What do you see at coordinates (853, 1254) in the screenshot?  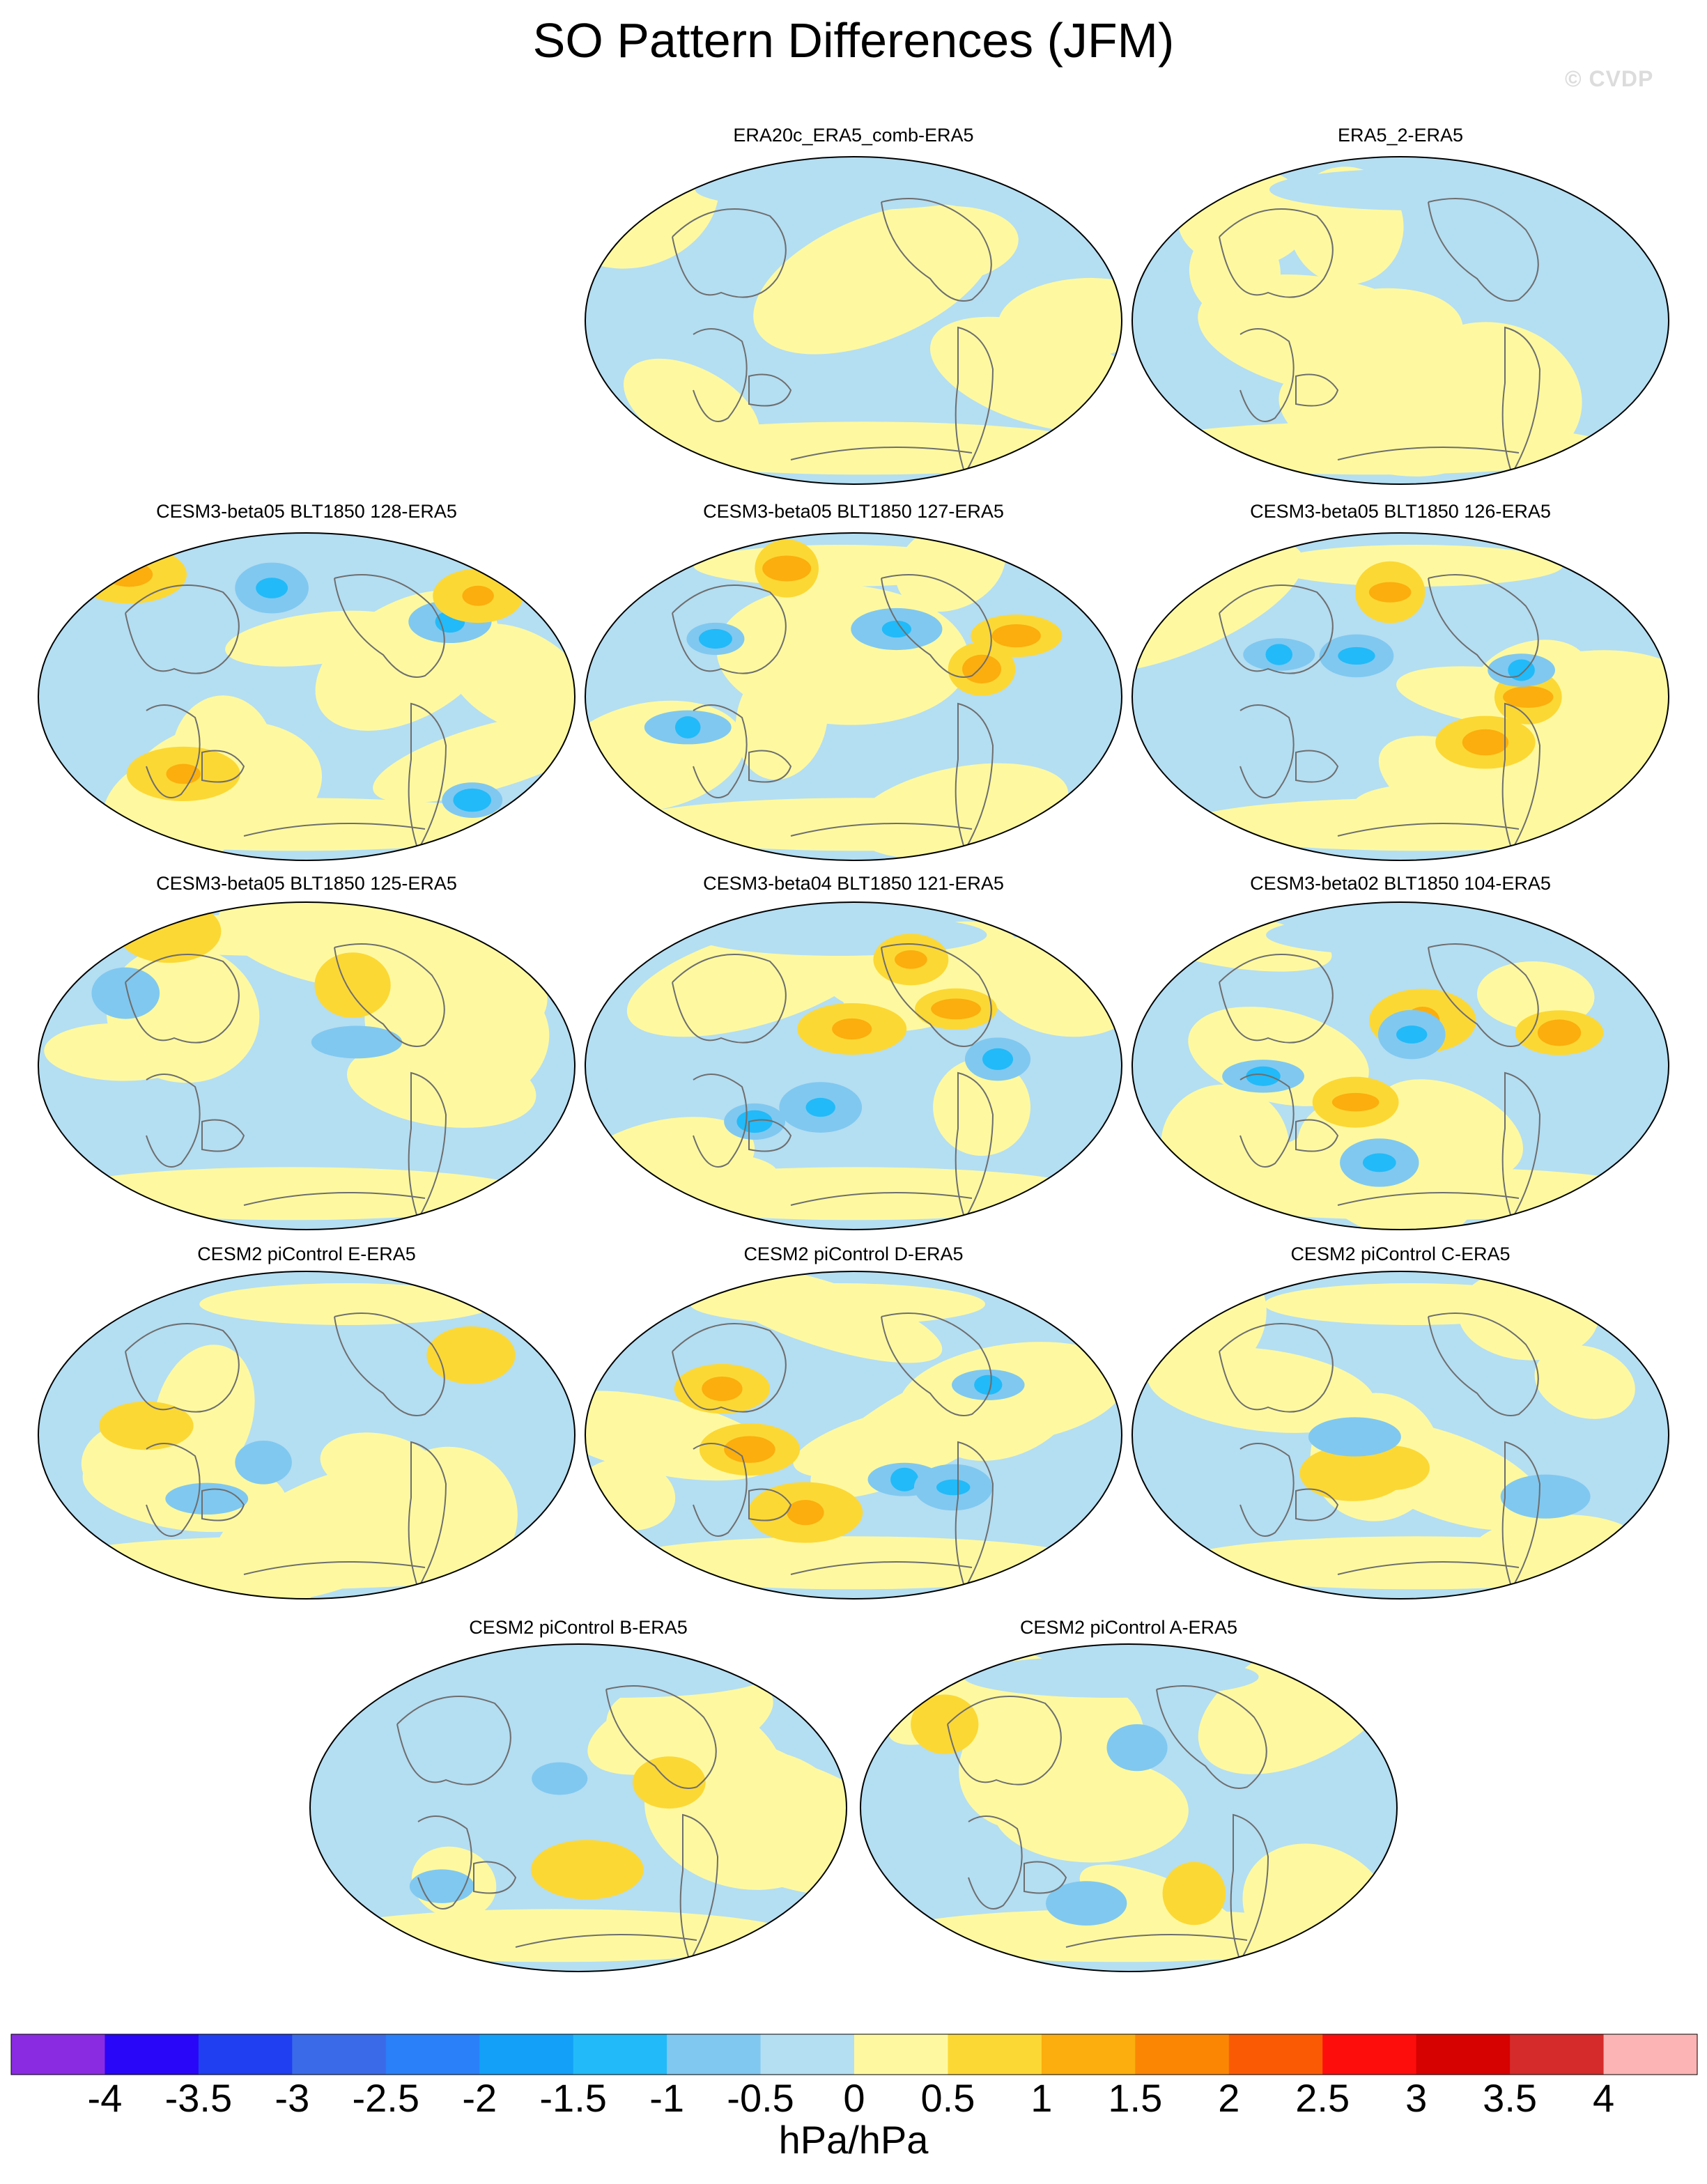 I see `panel-title: CESM2 piControl D-ERA5` at bounding box center [853, 1254].